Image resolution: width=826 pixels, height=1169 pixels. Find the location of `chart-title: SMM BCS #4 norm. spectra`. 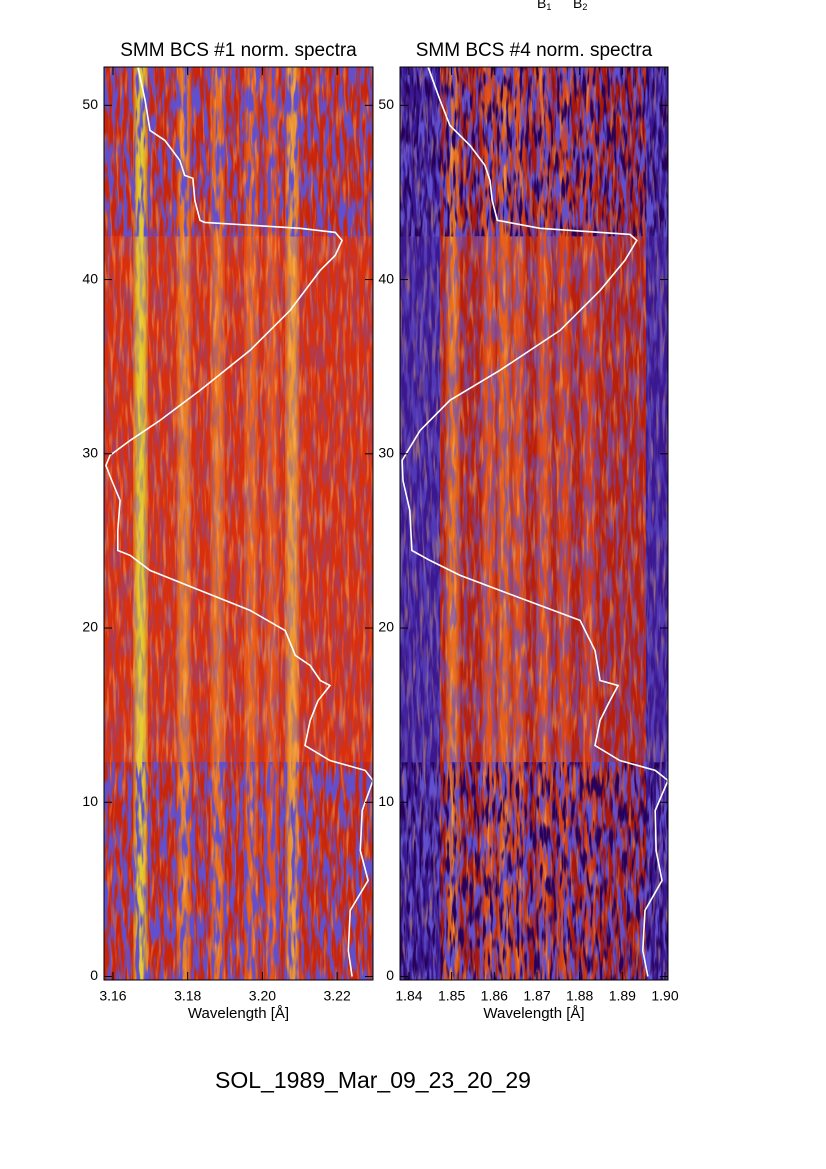

chart-title: SMM BCS #4 norm. spectra is located at coordinates (534, 50).